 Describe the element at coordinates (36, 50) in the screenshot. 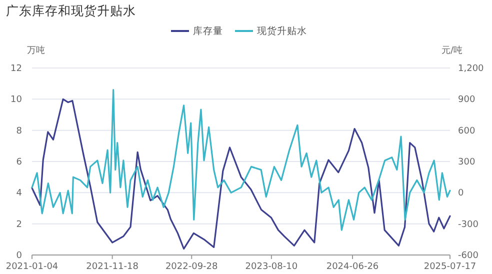

I see `y-axis-title: 万吨` at that location.